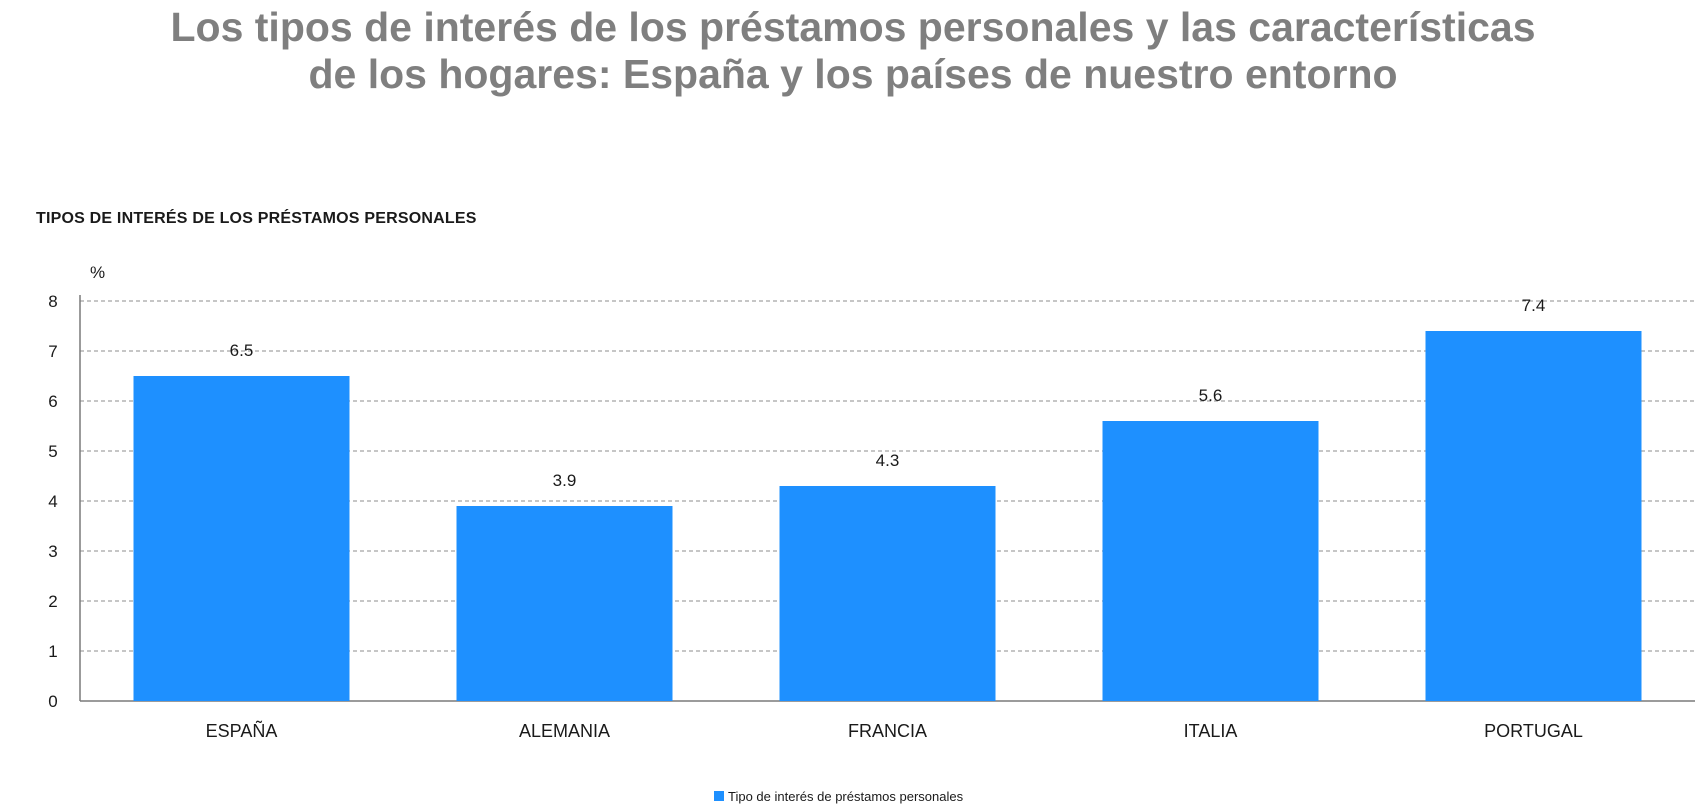 Image resolution: width=1706 pixels, height=810 pixels. I want to click on x-tick-label: ITALIA, so click(1211, 731).